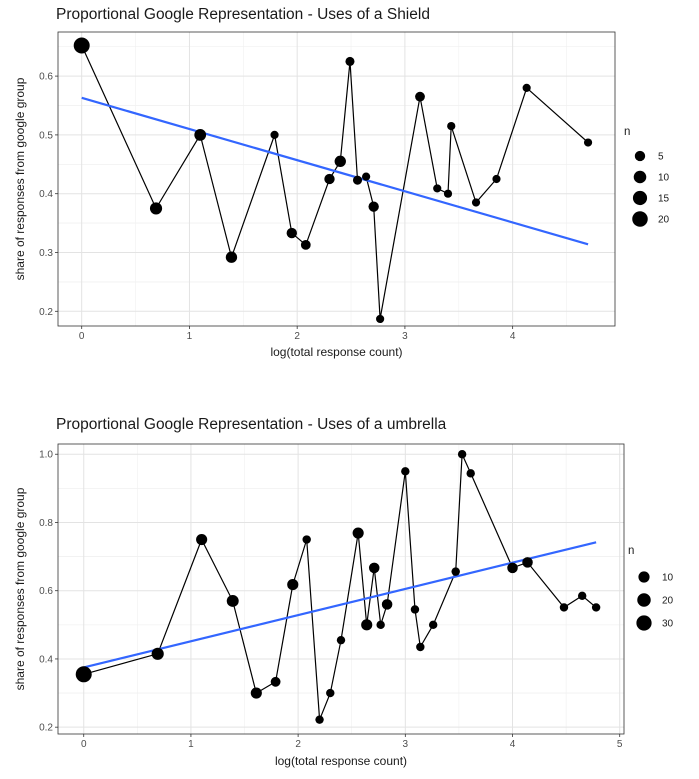 This screenshot has height=779, width=699. Describe the element at coordinates (46, 455) in the screenshot. I see `y-tick-label: 1.0` at that location.